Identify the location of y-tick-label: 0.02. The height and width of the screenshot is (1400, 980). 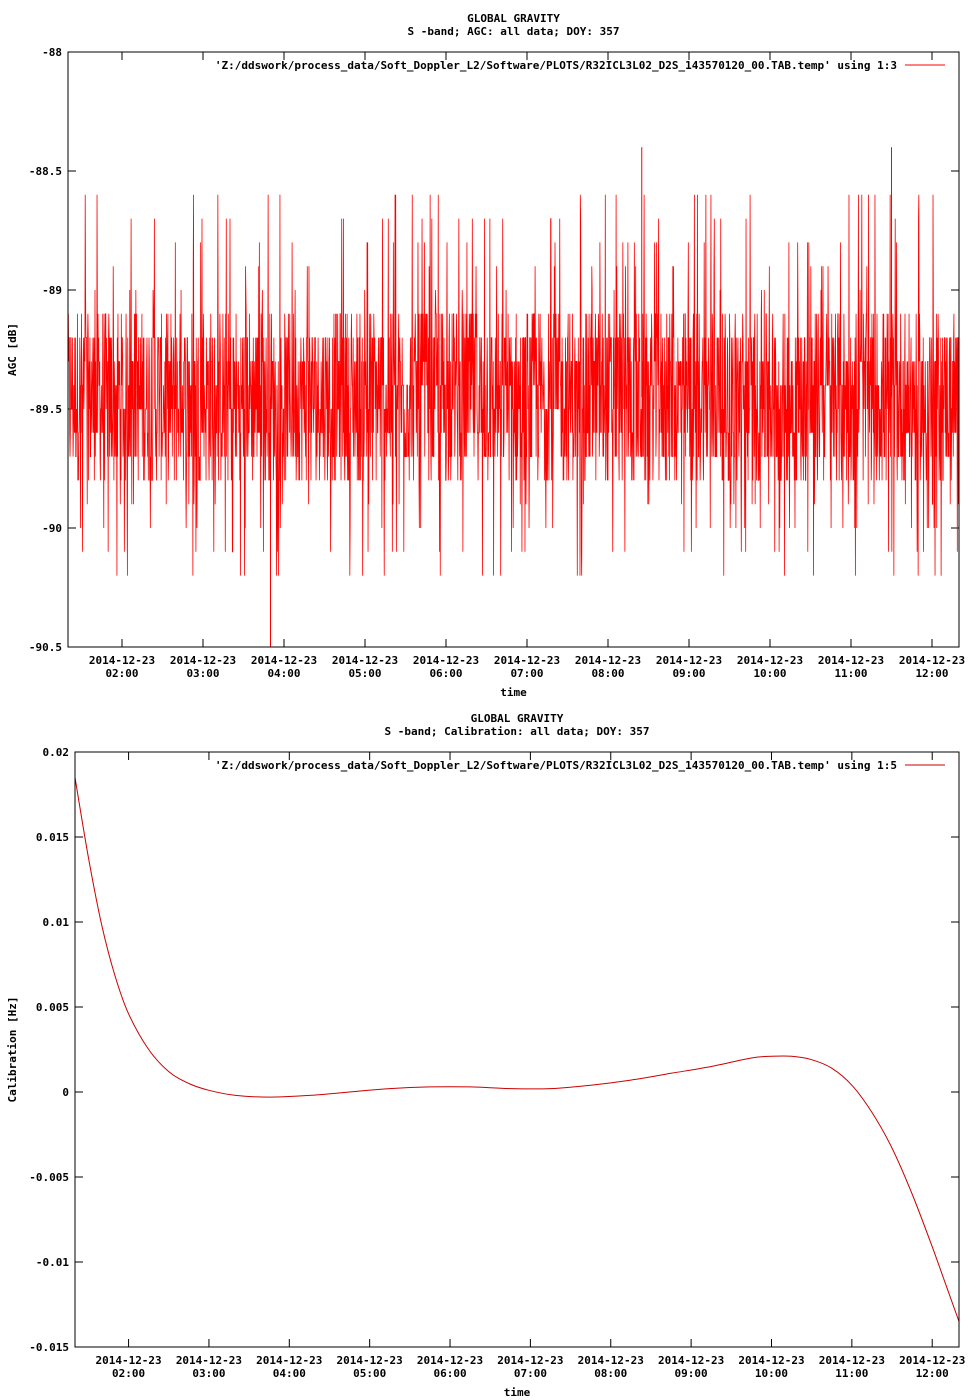
(56, 752).